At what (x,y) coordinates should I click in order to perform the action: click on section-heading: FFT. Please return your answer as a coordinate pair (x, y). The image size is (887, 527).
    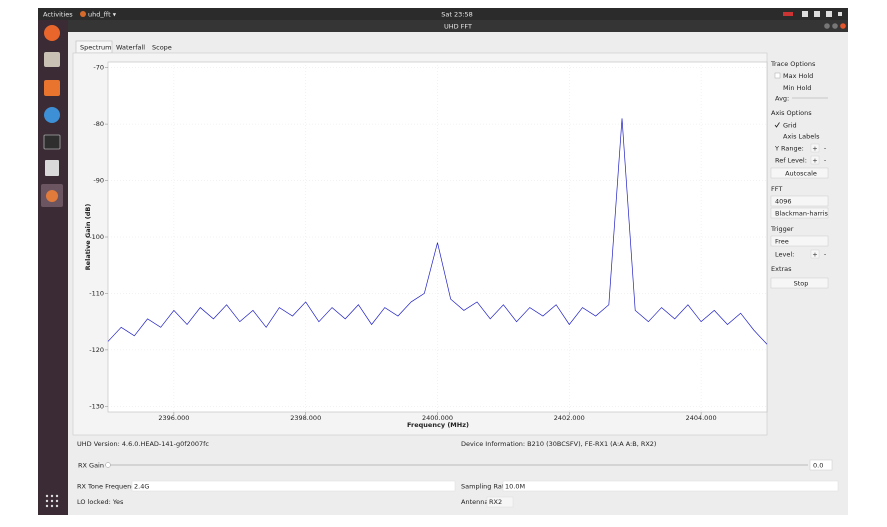
    Looking at the image, I should click on (776, 189).